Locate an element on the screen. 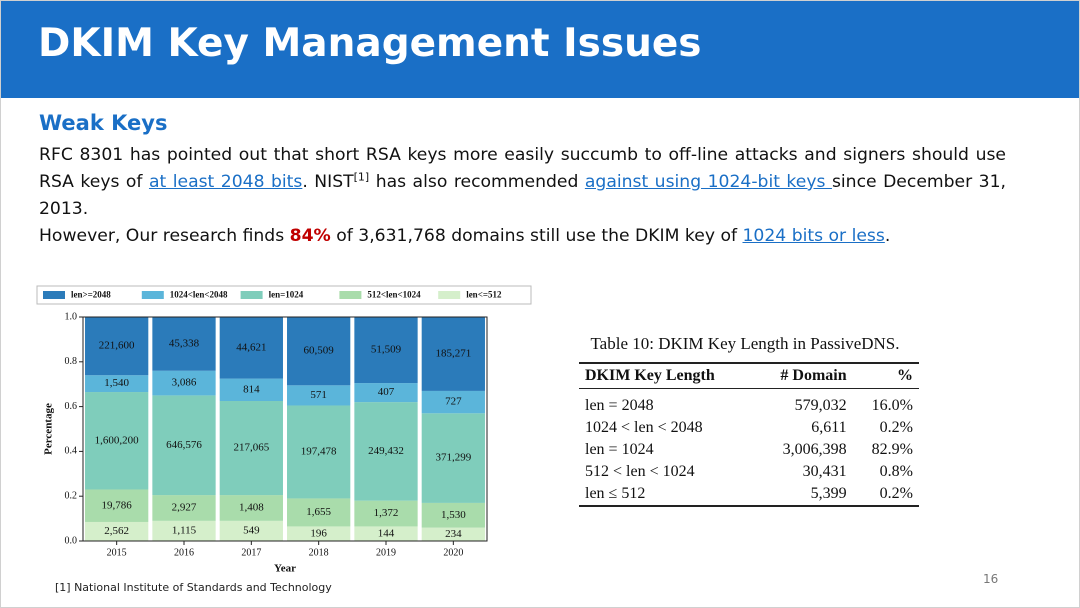 The image size is (1080, 608). table-cell: len = 1024 is located at coordinates (619, 449).